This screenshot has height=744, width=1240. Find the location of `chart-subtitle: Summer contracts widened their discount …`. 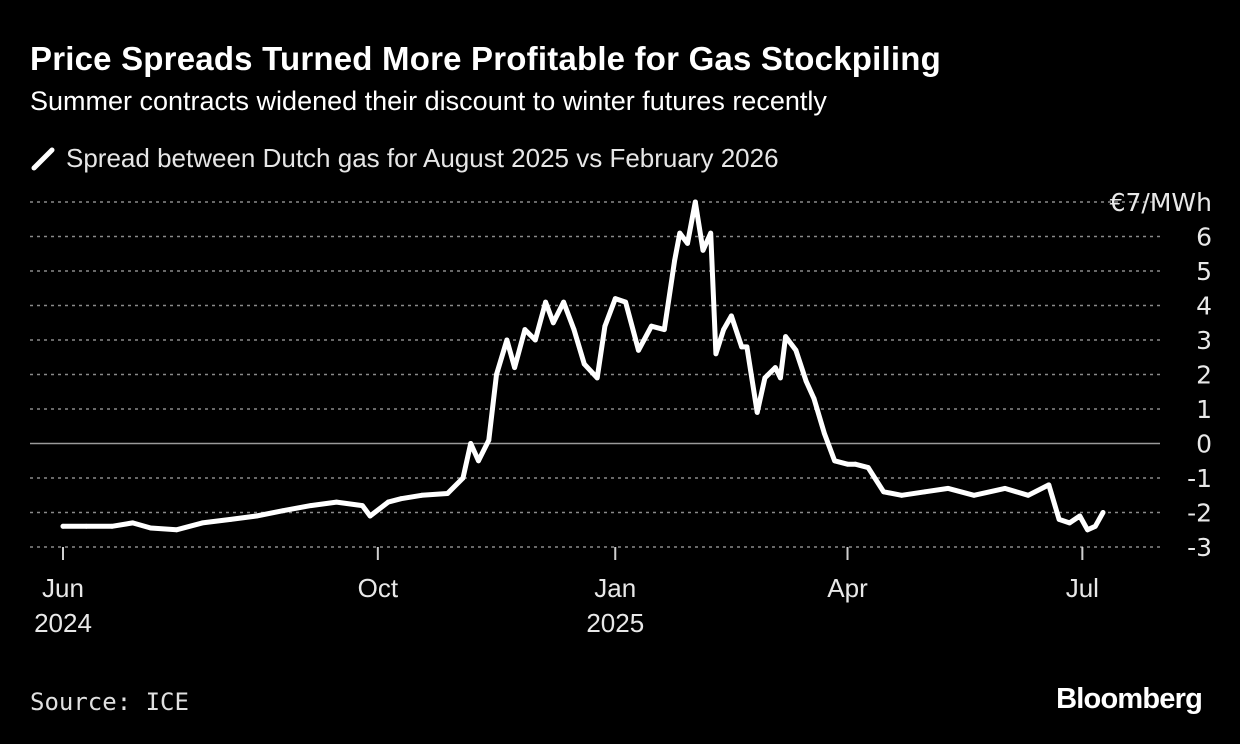

chart-subtitle: Summer contracts widened their discount … is located at coordinates (428, 101).